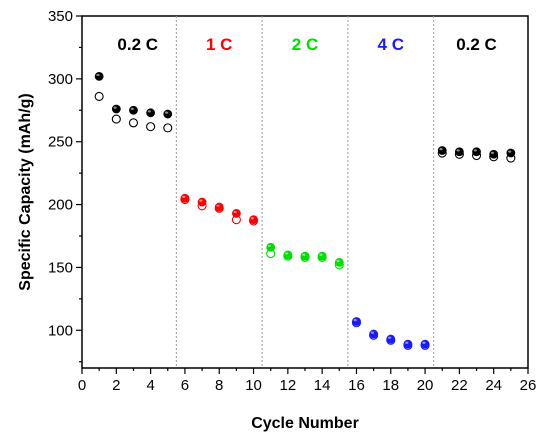 The image size is (554, 443). What do you see at coordinates (307, 385) in the screenshot?
I see `x-tick-labels: 0 2 4 6 8 10 12 14 16 18 20 22 24 26` at bounding box center [307, 385].